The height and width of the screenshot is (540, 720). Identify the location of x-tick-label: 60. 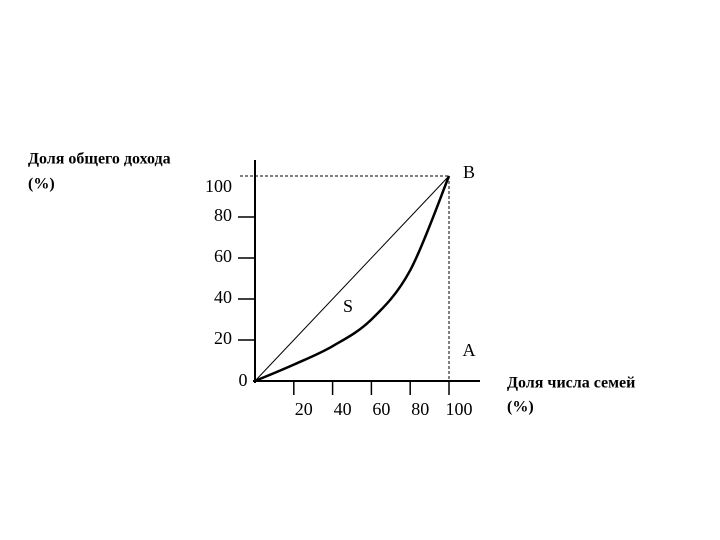
(381, 409).